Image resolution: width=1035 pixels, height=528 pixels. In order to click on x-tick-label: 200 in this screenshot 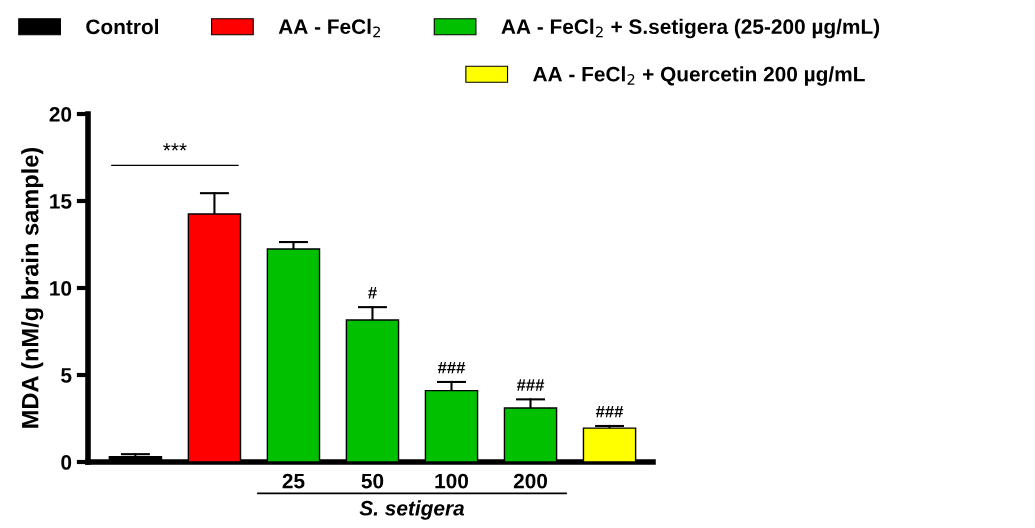, I will do `click(530, 481)`.